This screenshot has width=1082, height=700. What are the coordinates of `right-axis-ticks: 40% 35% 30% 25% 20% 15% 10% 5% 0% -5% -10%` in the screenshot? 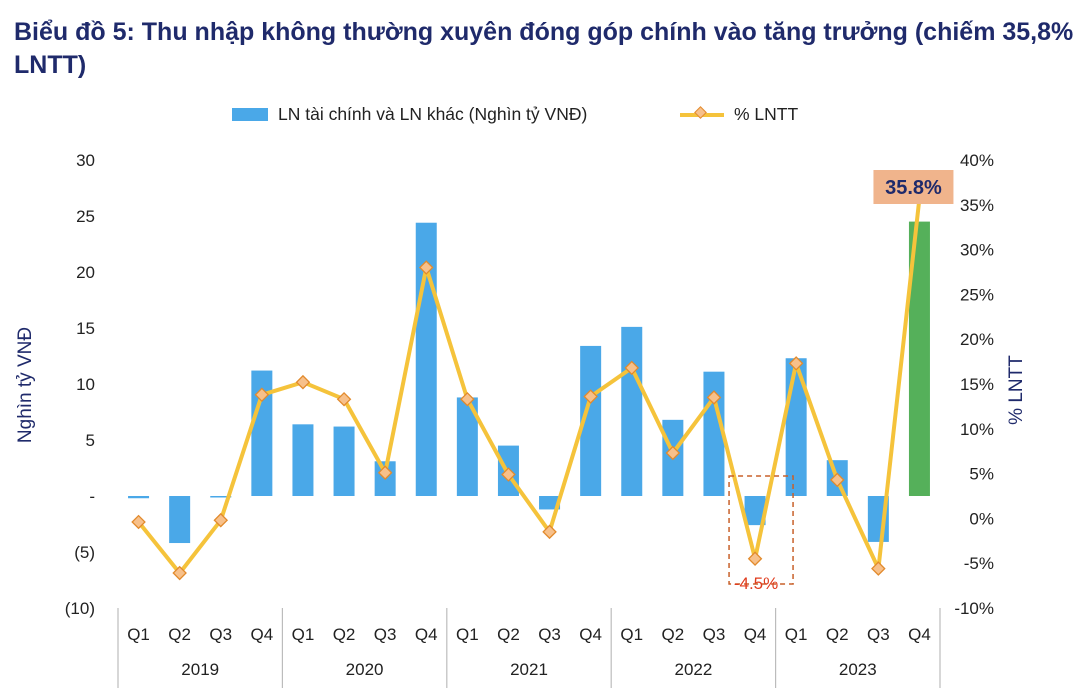 It's located at (974, 384).